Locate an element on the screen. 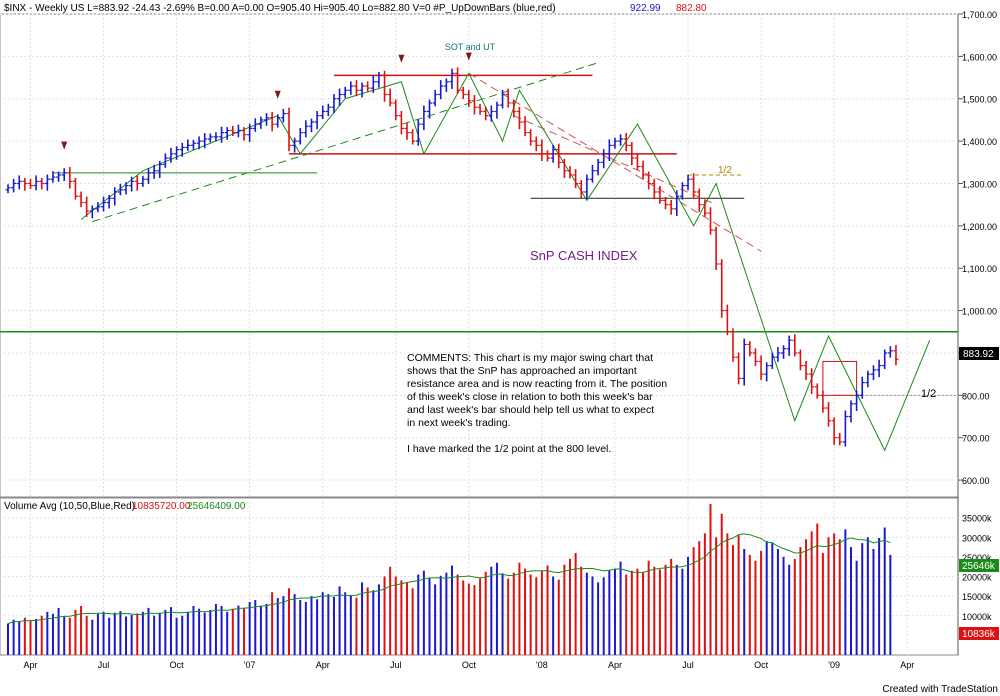  volume-header-value2: 25646409.00 is located at coordinates (216, 506).